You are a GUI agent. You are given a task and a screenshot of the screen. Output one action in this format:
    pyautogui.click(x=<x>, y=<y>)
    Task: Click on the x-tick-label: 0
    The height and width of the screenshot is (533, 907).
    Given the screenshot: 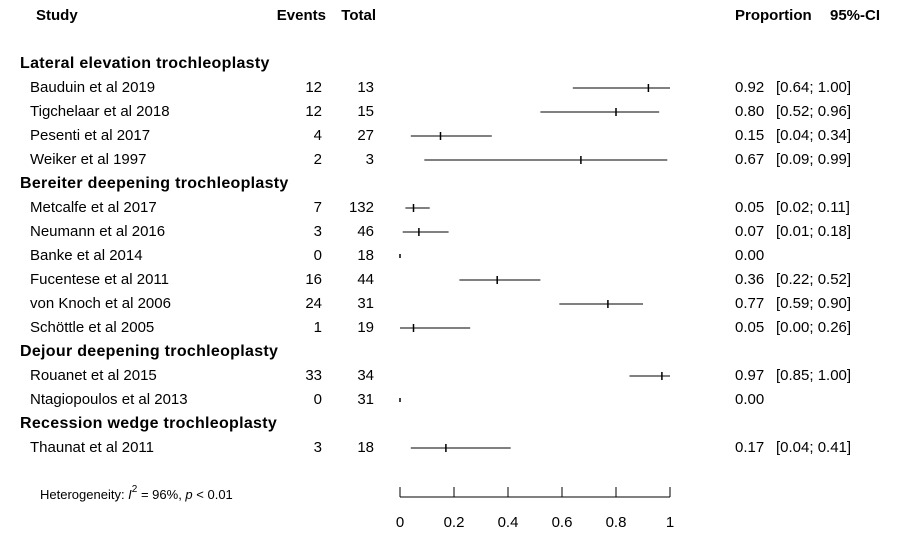 What is the action you would take?
    pyautogui.click(x=400, y=522)
    